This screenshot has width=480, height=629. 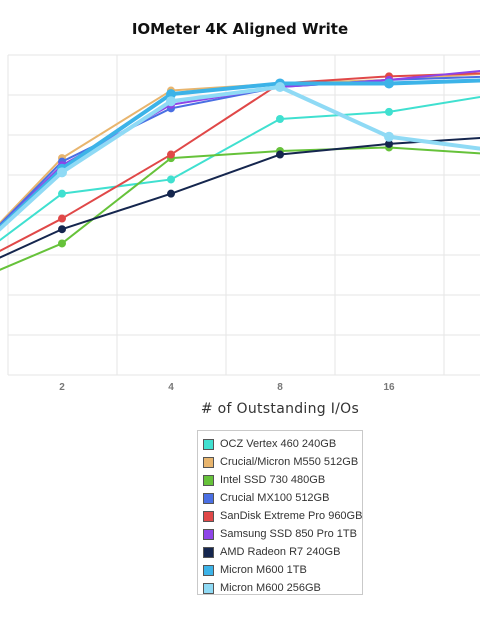 I want to click on chart-title: IOMeter 4K Aligned Write, so click(x=240, y=29).